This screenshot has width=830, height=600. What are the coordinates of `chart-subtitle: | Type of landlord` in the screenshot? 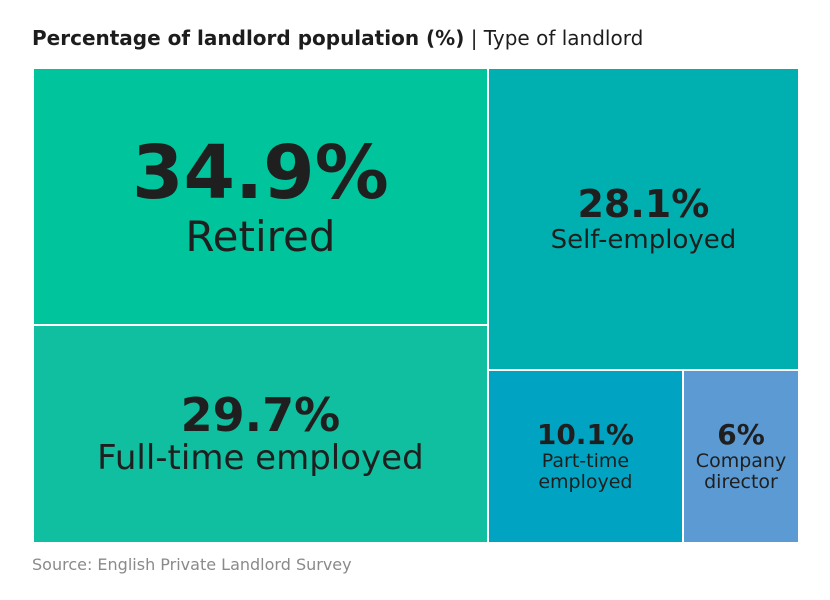 It's located at (557, 38).